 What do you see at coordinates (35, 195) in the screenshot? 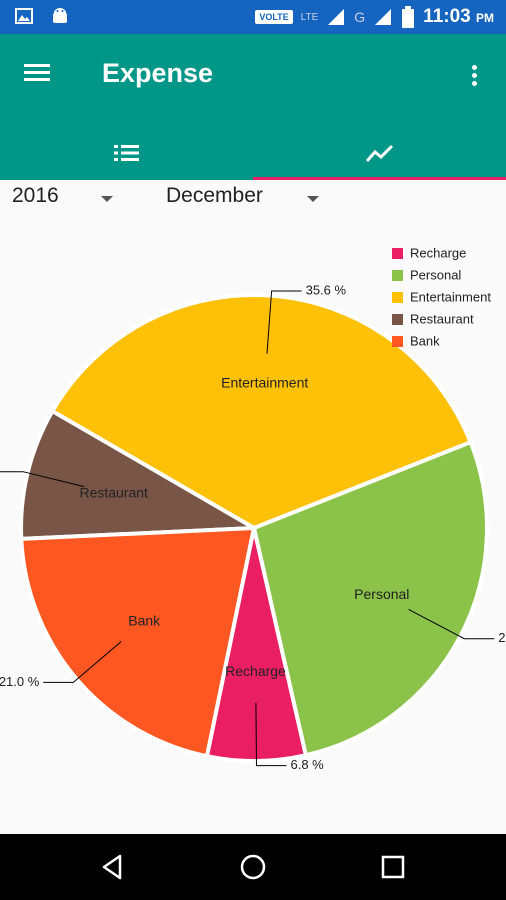
I see `year-value: 2016` at bounding box center [35, 195].